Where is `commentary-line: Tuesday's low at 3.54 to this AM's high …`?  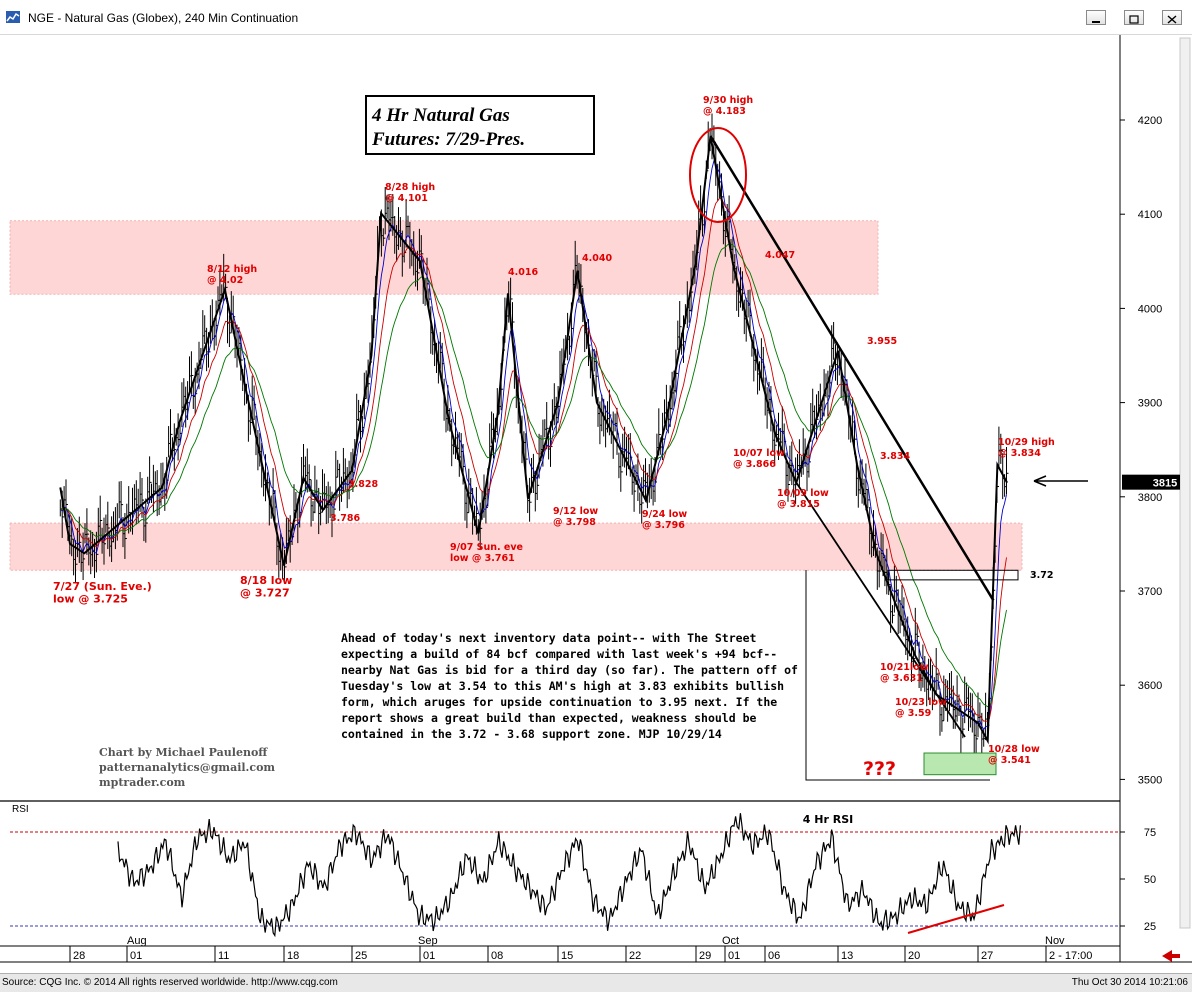 commentary-line: Tuesday's low at 3.54 to this AM's high … is located at coordinates (562, 686).